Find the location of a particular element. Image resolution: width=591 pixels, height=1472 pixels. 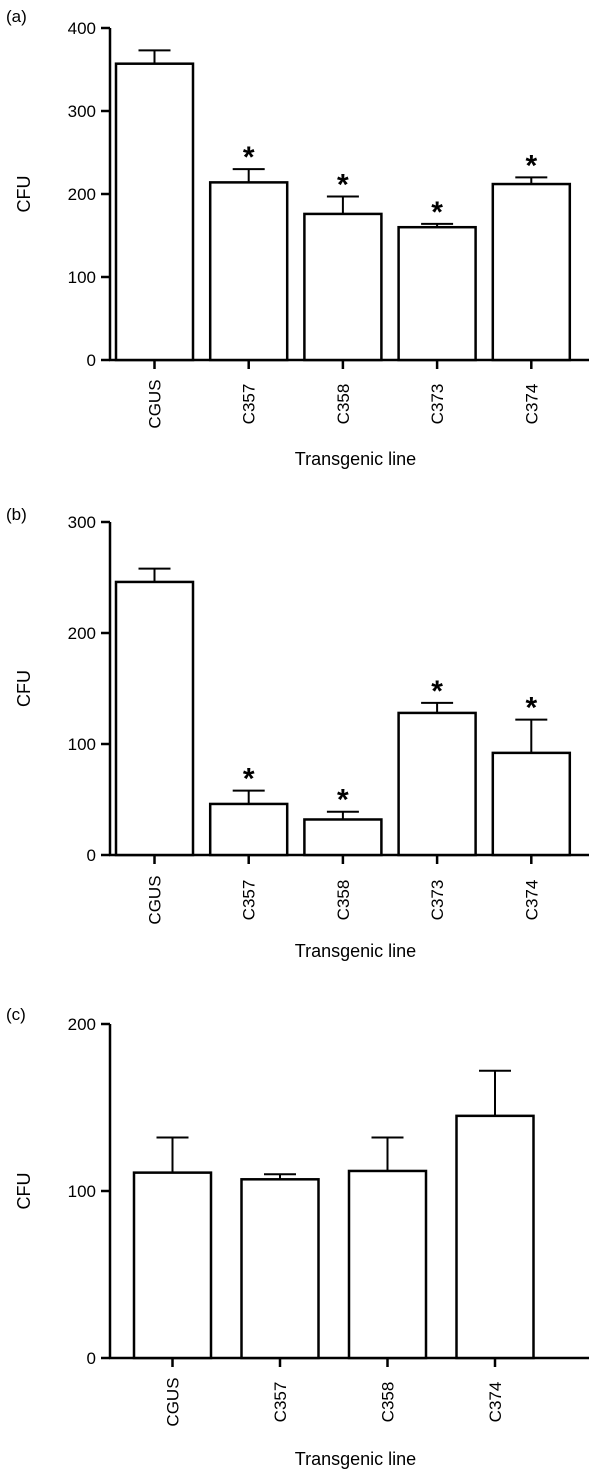

panel-label: (b) is located at coordinates (16, 514).